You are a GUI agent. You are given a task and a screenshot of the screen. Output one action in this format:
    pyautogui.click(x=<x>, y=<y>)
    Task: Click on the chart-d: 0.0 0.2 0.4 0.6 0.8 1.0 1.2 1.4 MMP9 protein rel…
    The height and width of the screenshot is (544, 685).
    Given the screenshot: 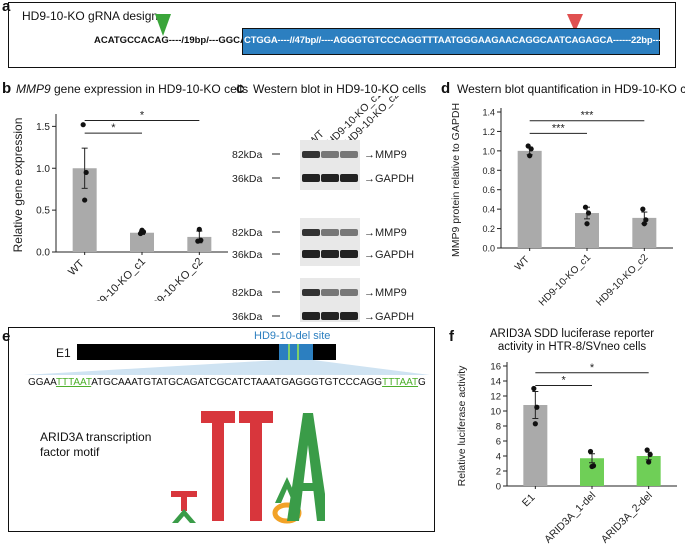 What is the action you would take?
    pyautogui.click(x=561, y=205)
    